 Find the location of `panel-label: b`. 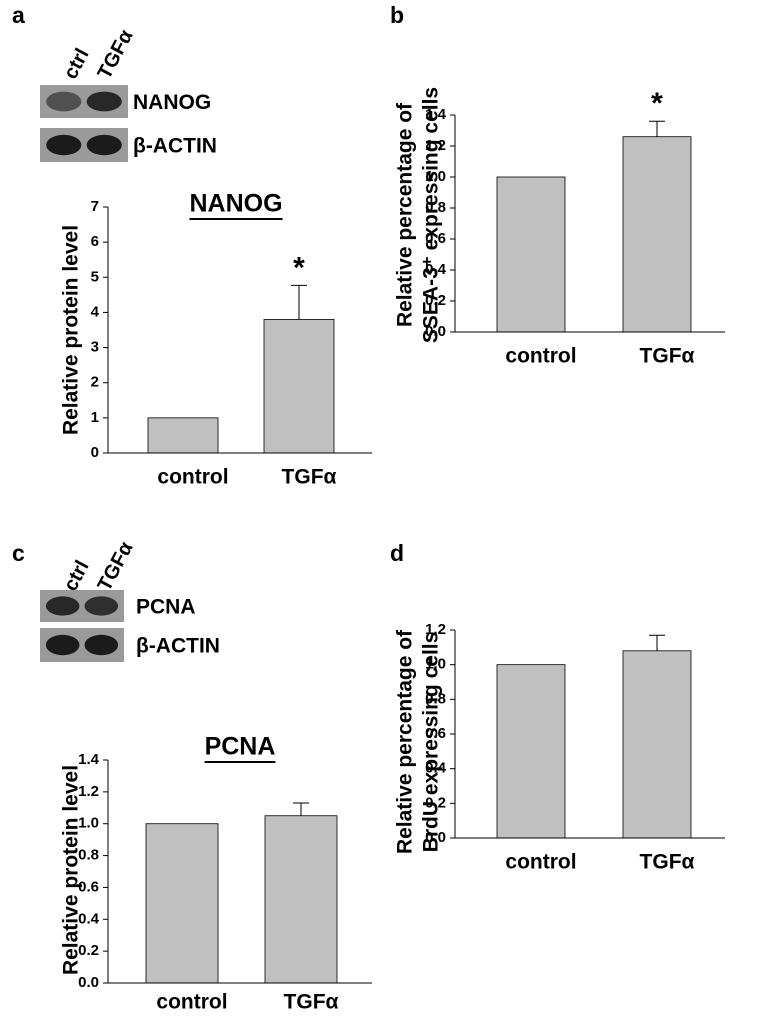

panel-label: b is located at coordinates (397, 15).